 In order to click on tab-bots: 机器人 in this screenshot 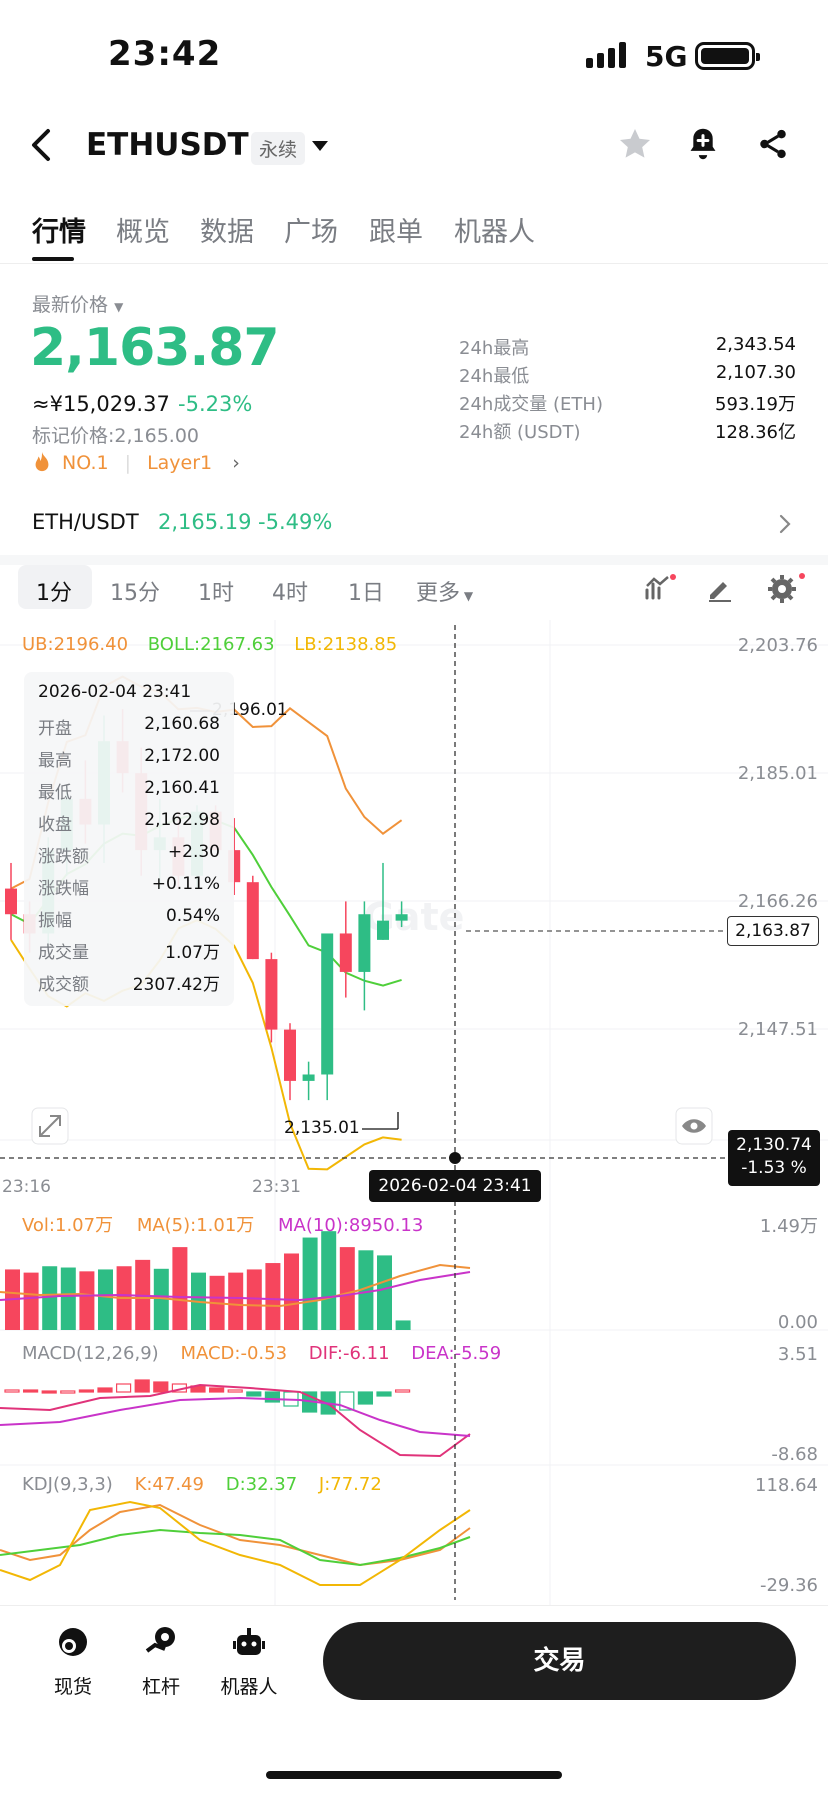, I will do `click(494, 232)`.